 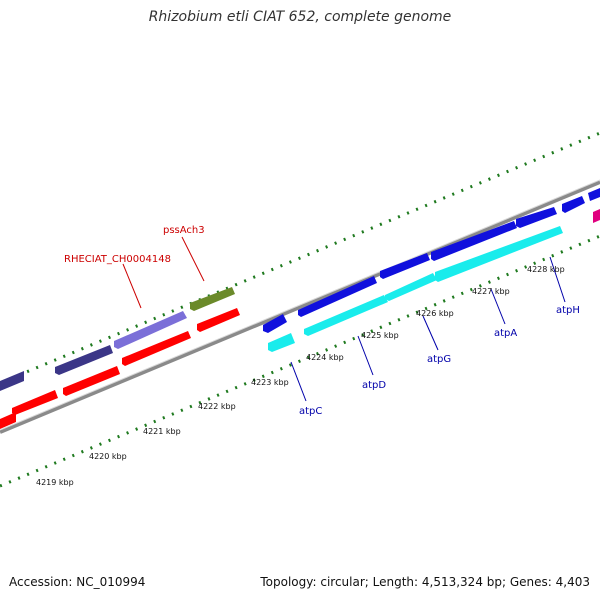 What do you see at coordinates (439, 359) in the screenshot?
I see `gene-label-atpG: atpG` at bounding box center [439, 359].